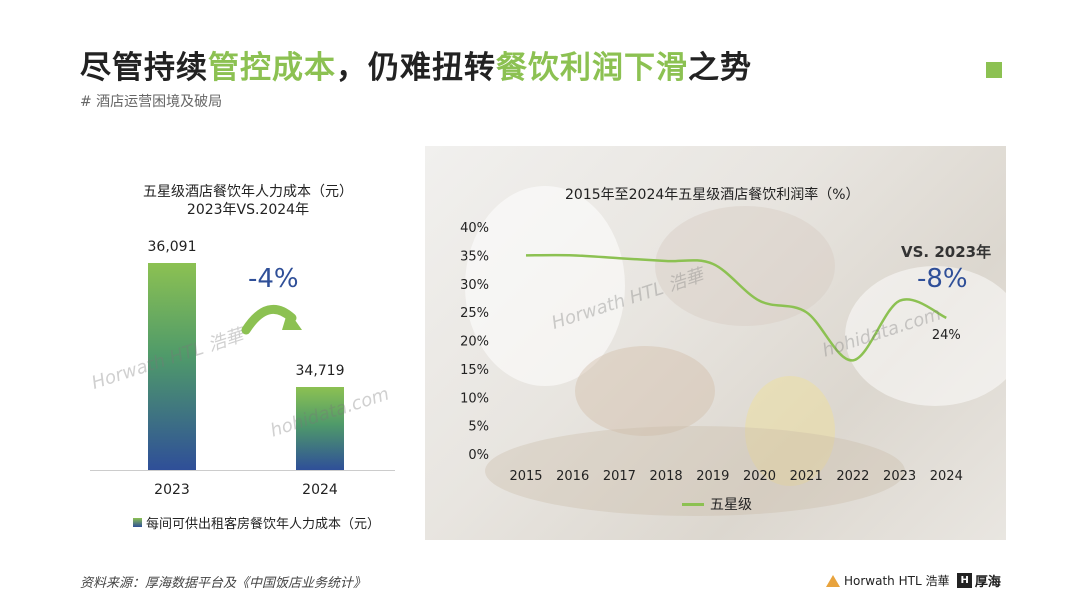 This screenshot has width=1080, height=606. What do you see at coordinates (172, 366) in the screenshot?
I see `bar-2023` at bounding box center [172, 366].